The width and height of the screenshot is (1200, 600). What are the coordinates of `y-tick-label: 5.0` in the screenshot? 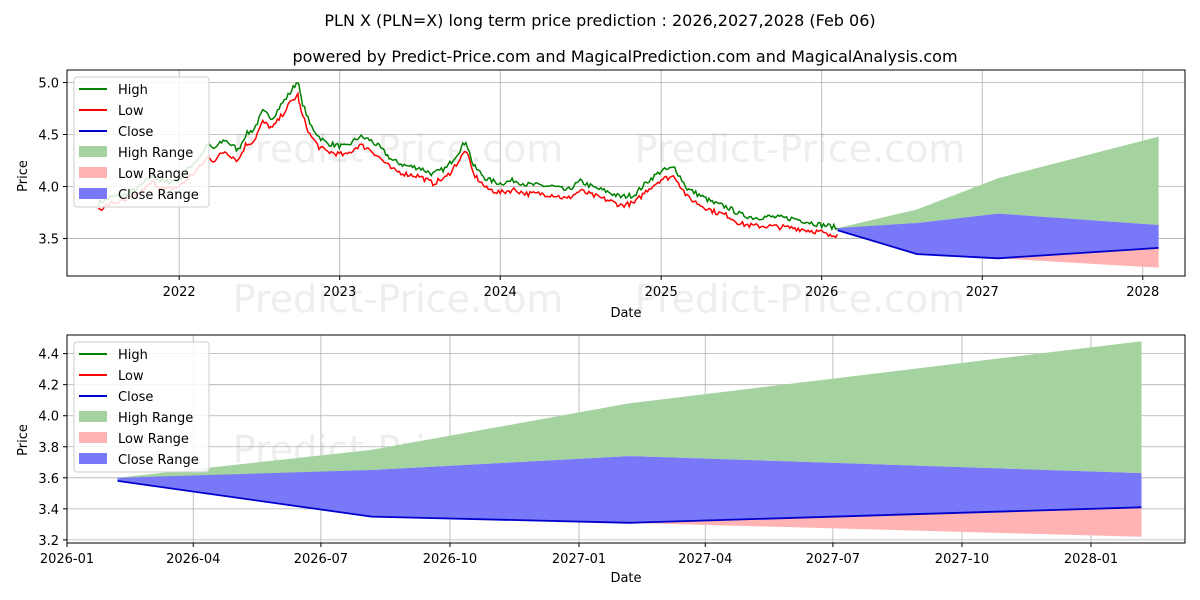 It's located at (48, 83).